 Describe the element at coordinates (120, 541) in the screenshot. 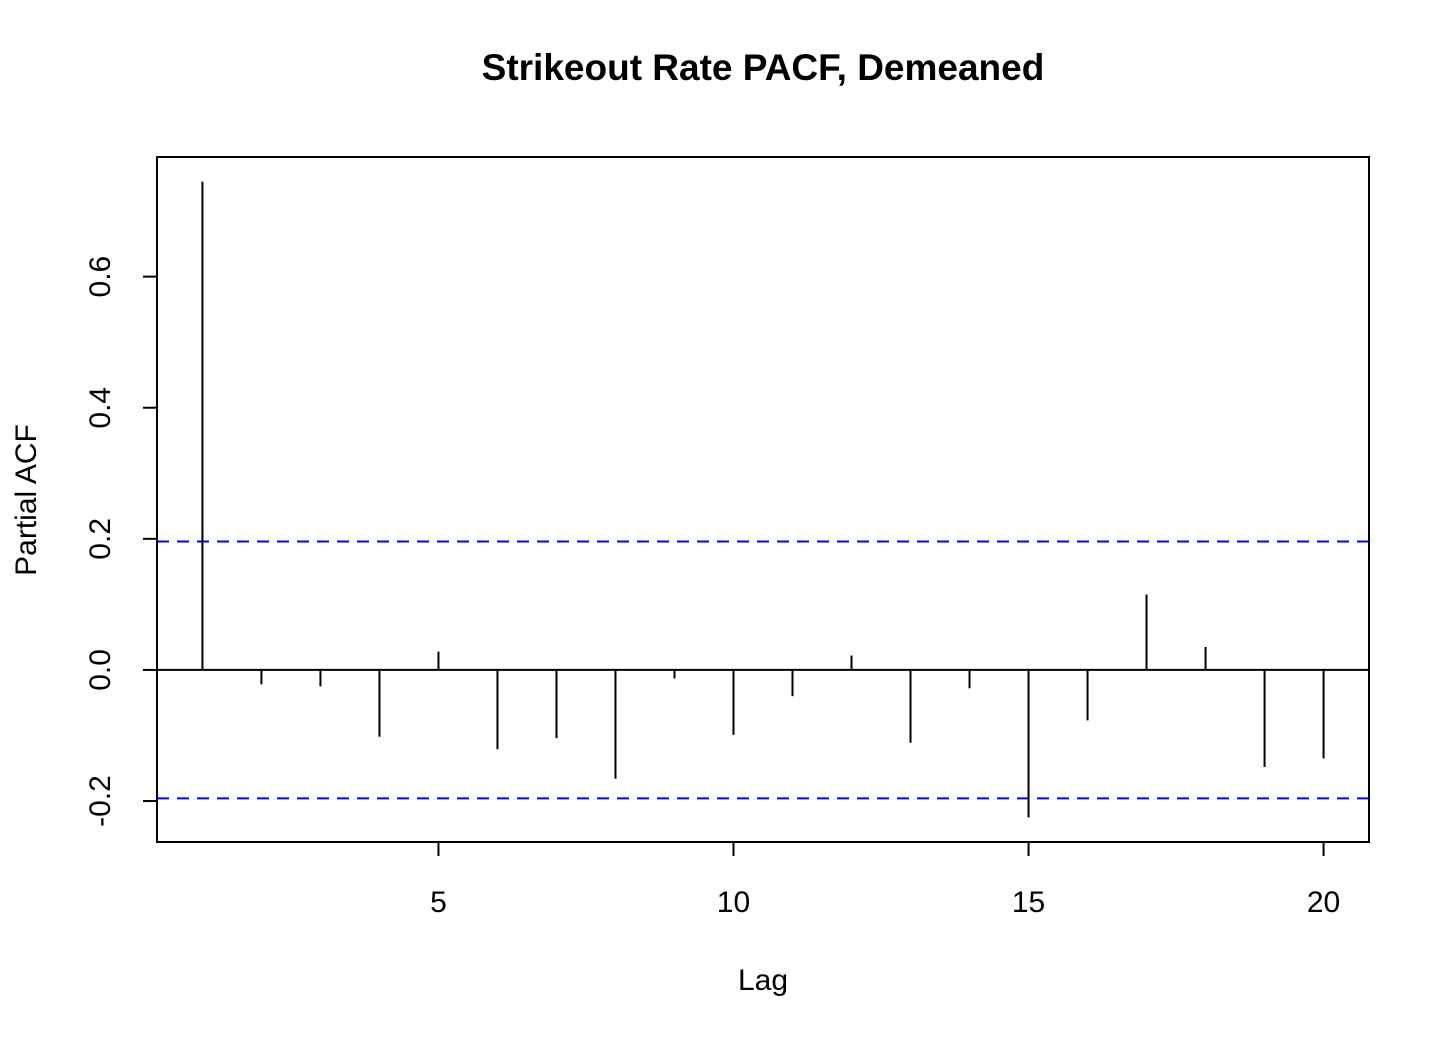

I see `y-axis: -0.2 0.0 0.2 0.4 0.6` at that location.